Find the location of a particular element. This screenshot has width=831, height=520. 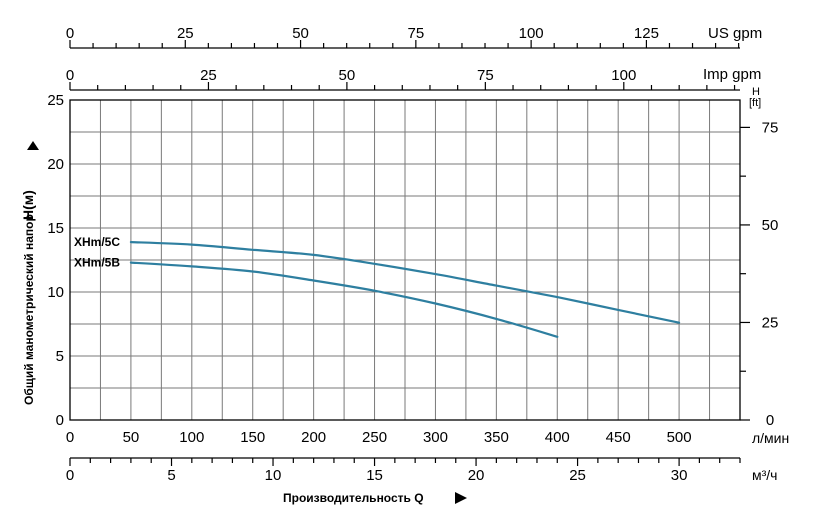

x-tick-label: 200 is located at coordinates (313, 437).